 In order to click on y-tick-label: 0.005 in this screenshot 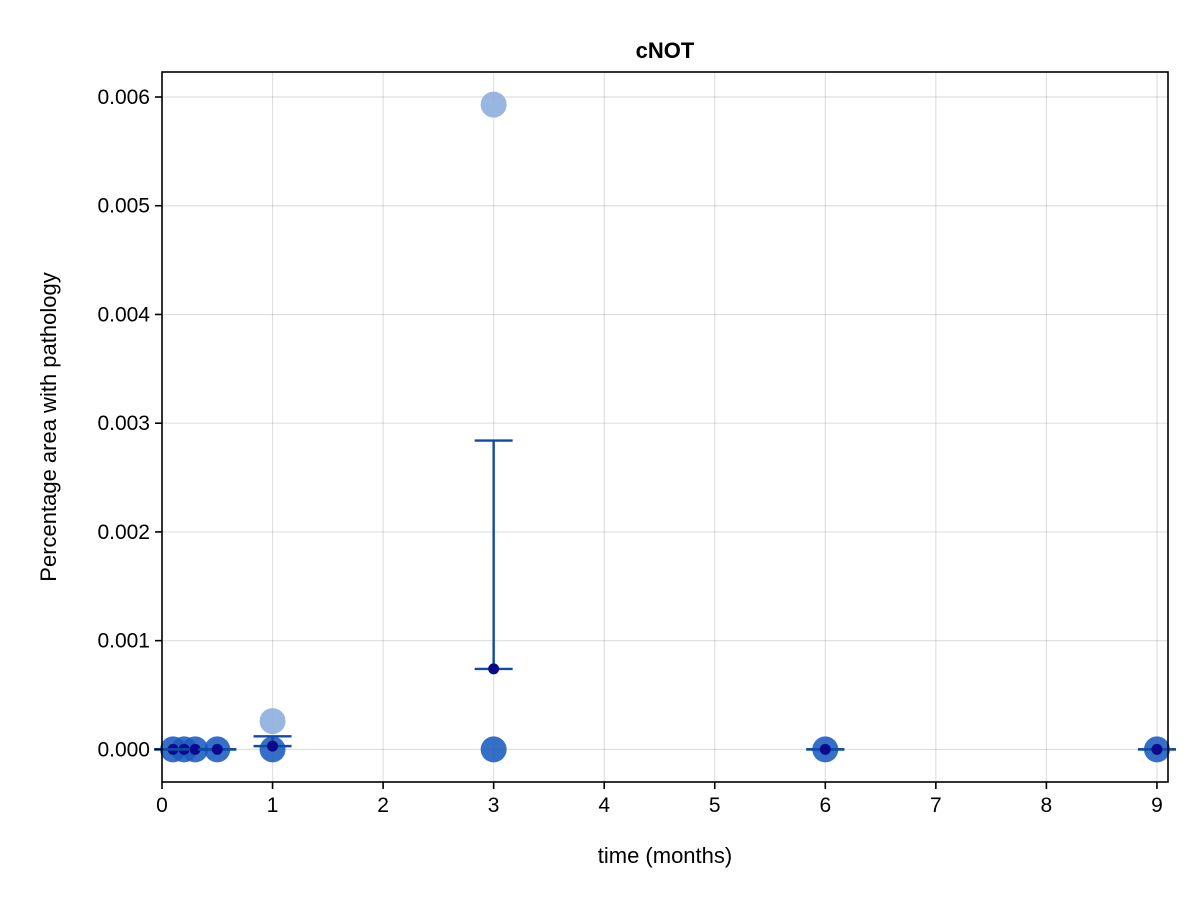, I will do `click(123, 206)`.